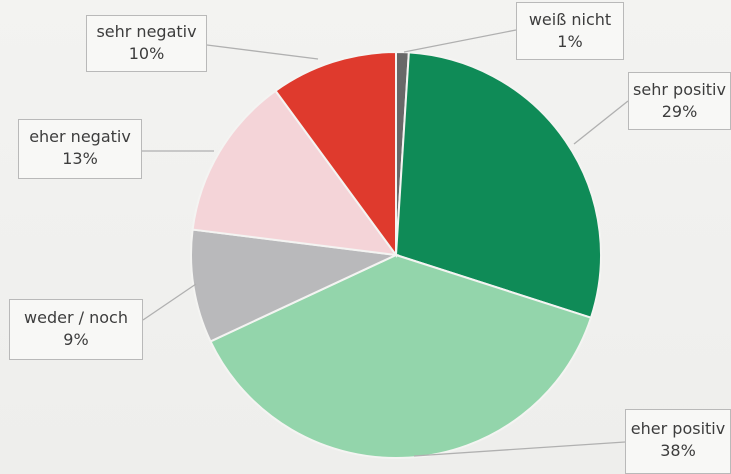 The image size is (731, 474). Describe the element at coordinates (679, 111) in the screenshot. I see `slice-value-text: 29%` at that location.